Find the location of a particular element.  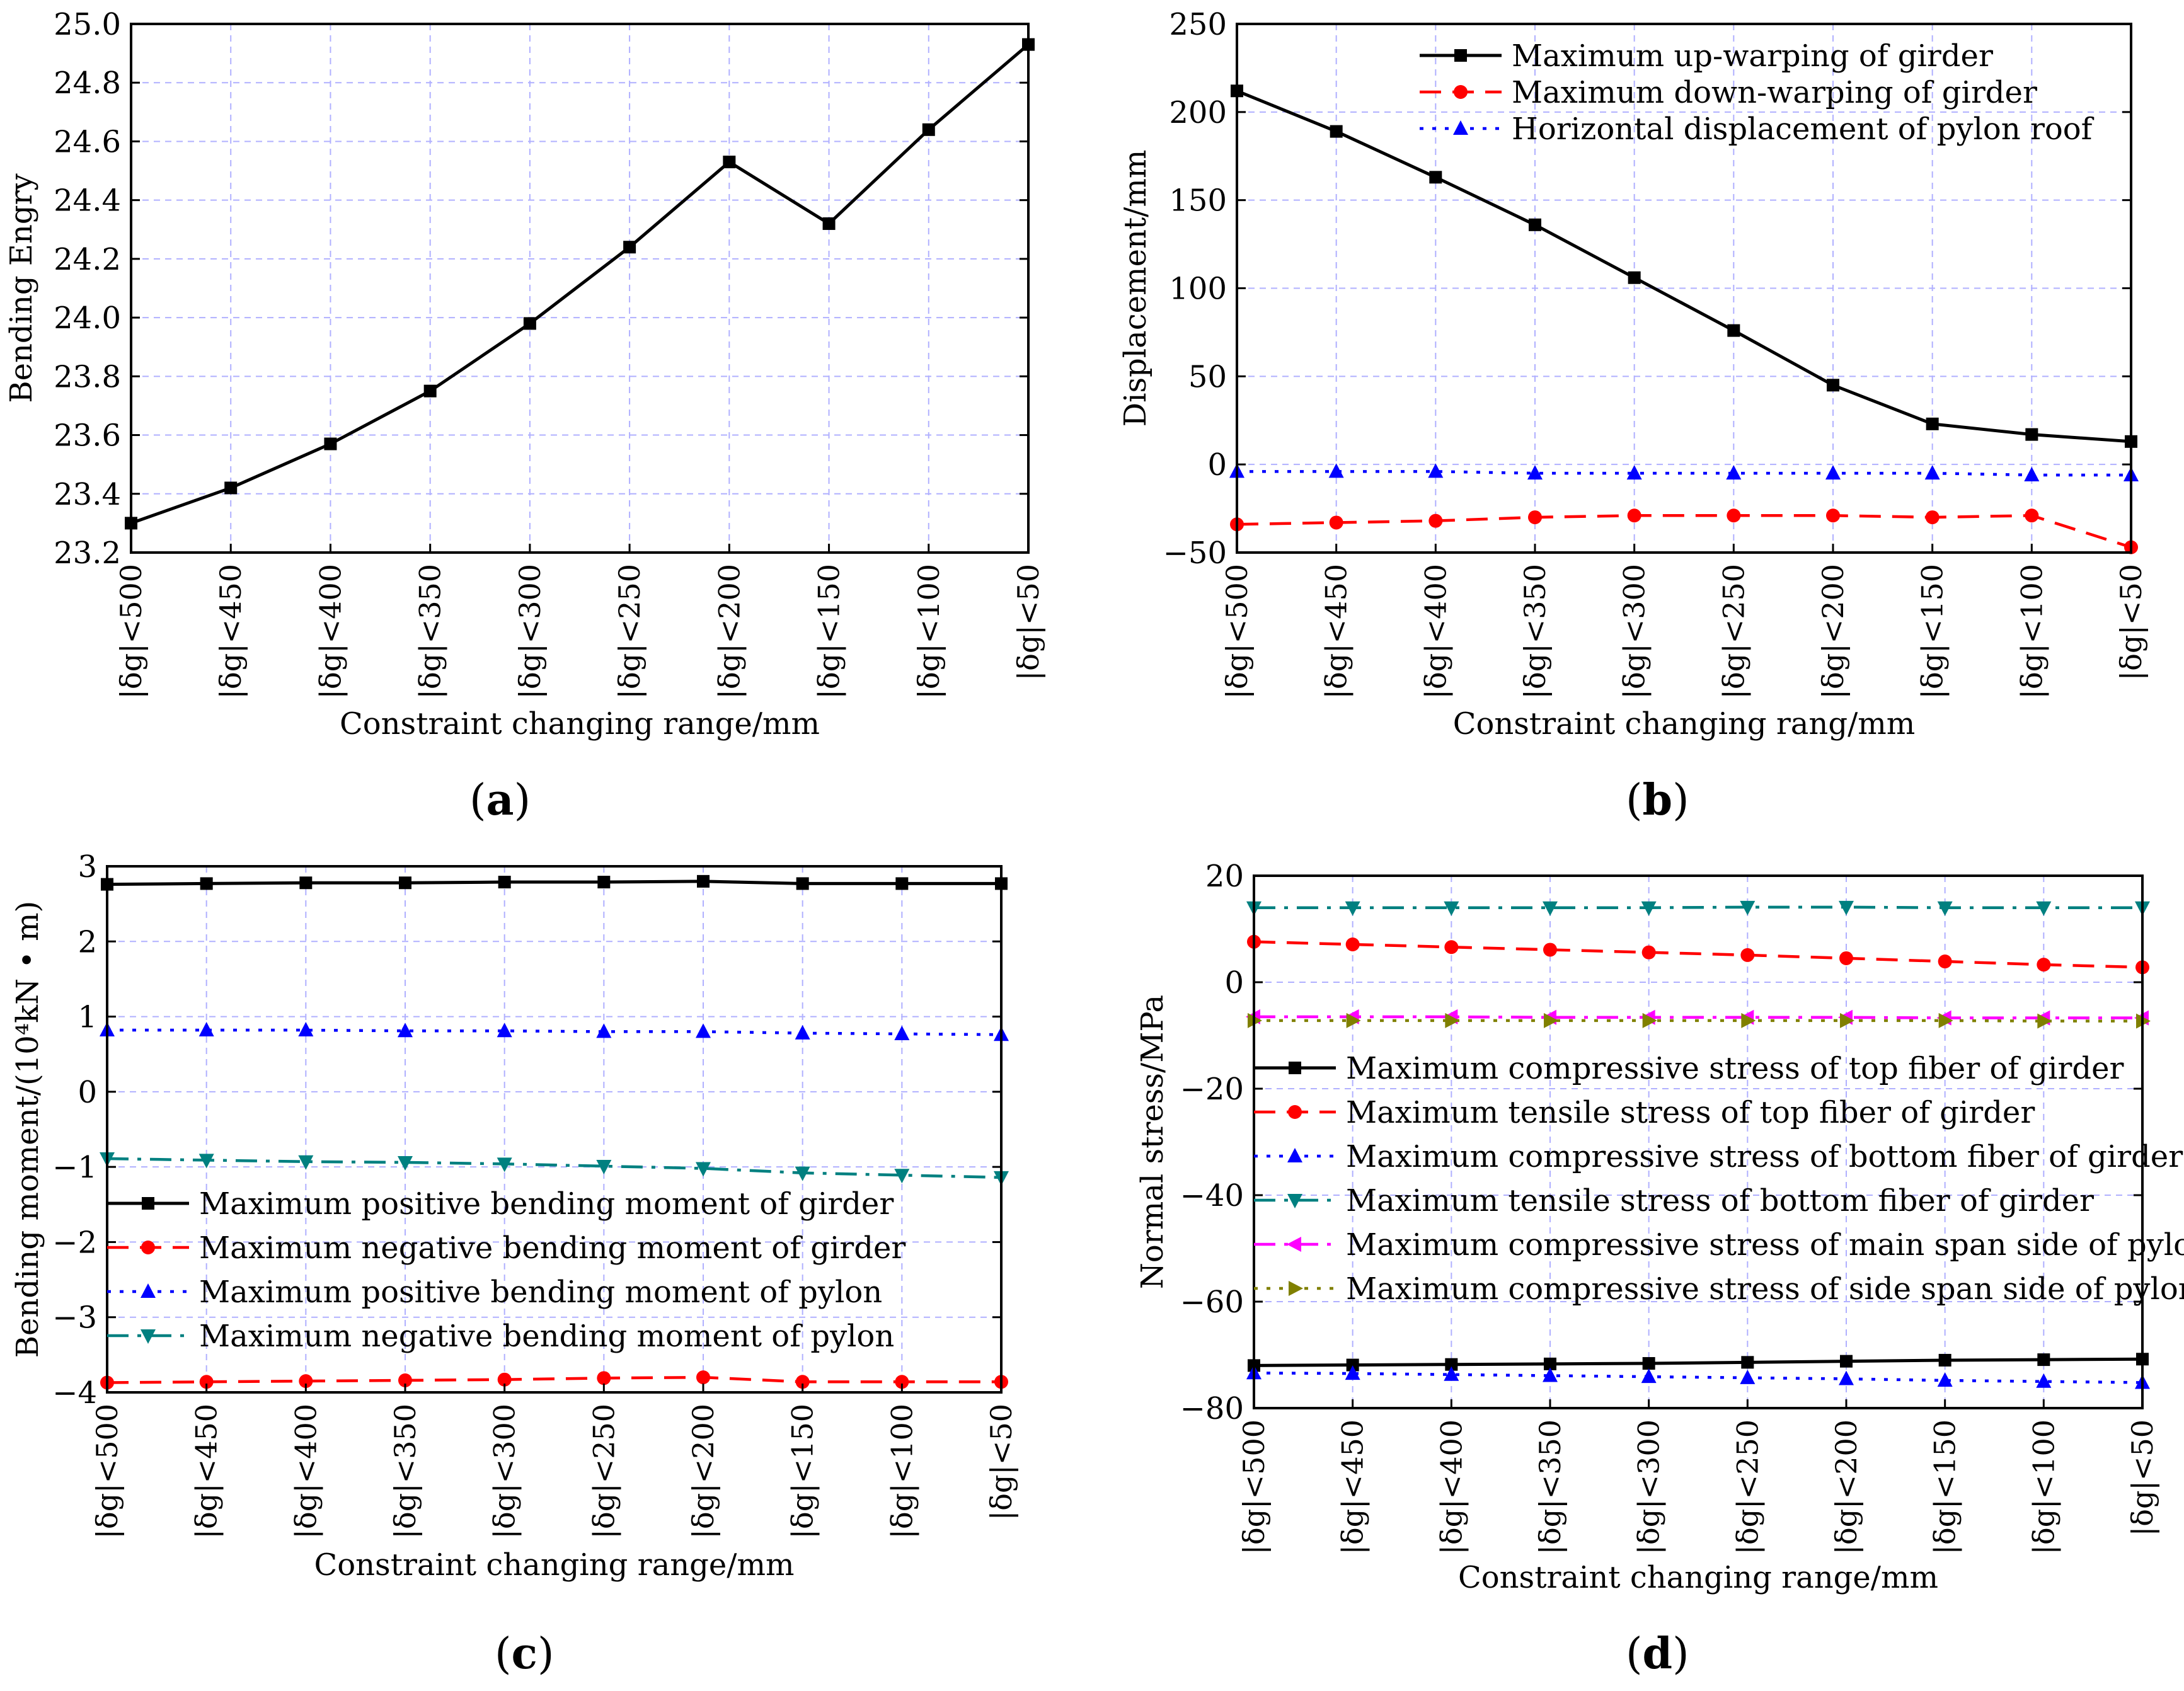

y-tick-label: 0 is located at coordinates (1217, 465).